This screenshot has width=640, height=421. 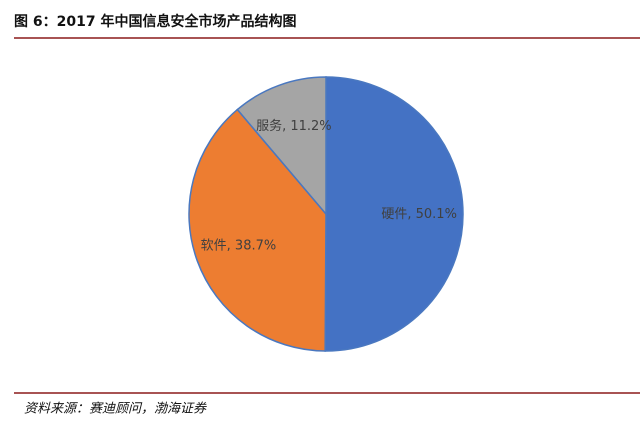 What do you see at coordinates (155, 21) in the screenshot?
I see `chart-title: 图 6：2017 年中国信息安全市场产品结构图` at bounding box center [155, 21].